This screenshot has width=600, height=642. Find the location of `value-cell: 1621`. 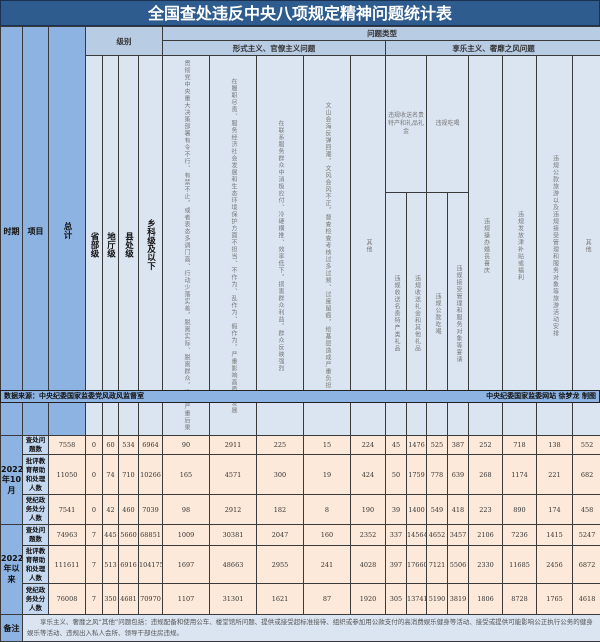

value-cell: 1621 is located at coordinates (280, 599).